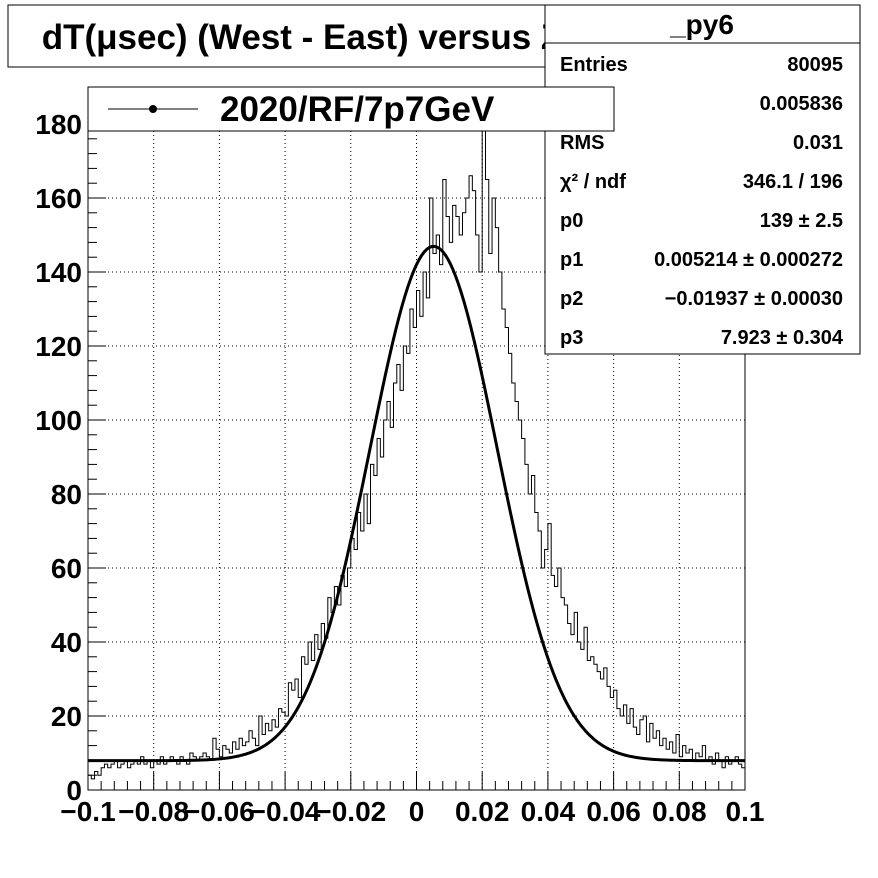  I want to click on stats-row-value: 0.005214 ± 0.000272, so click(748, 260).